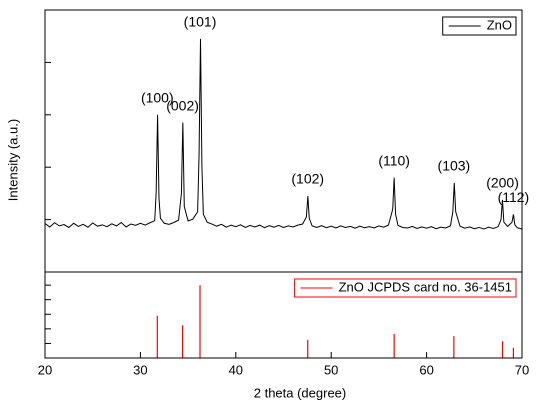  I want to click on x-tick-label: 60, so click(426, 369).